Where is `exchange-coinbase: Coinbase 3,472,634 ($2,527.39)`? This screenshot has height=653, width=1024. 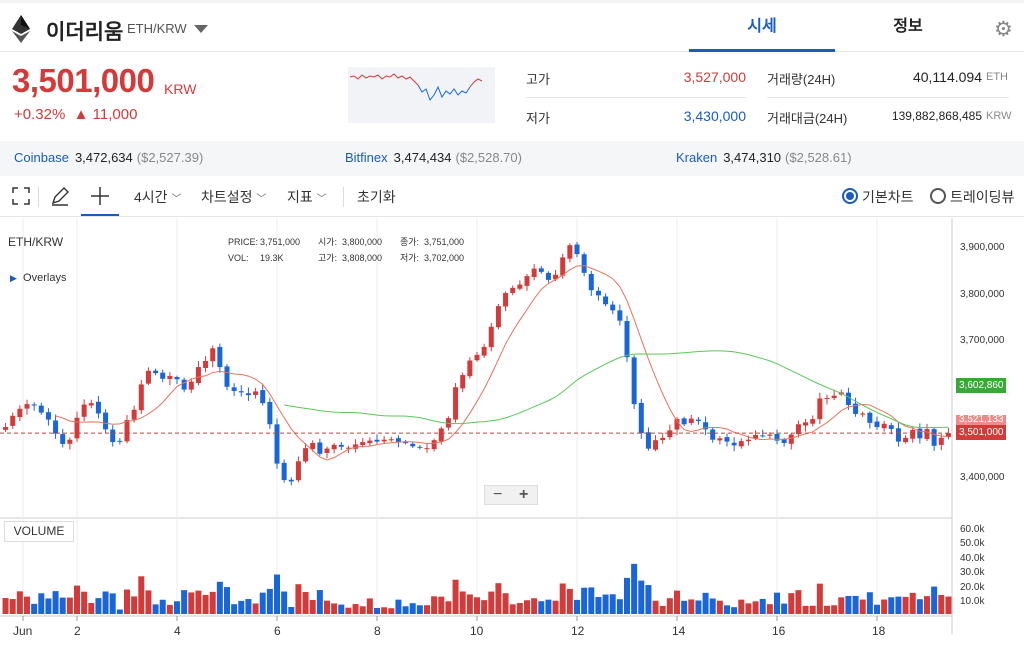 exchange-coinbase: Coinbase 3,472,634 ($2,527.39) is located at coordinates (109, 157).